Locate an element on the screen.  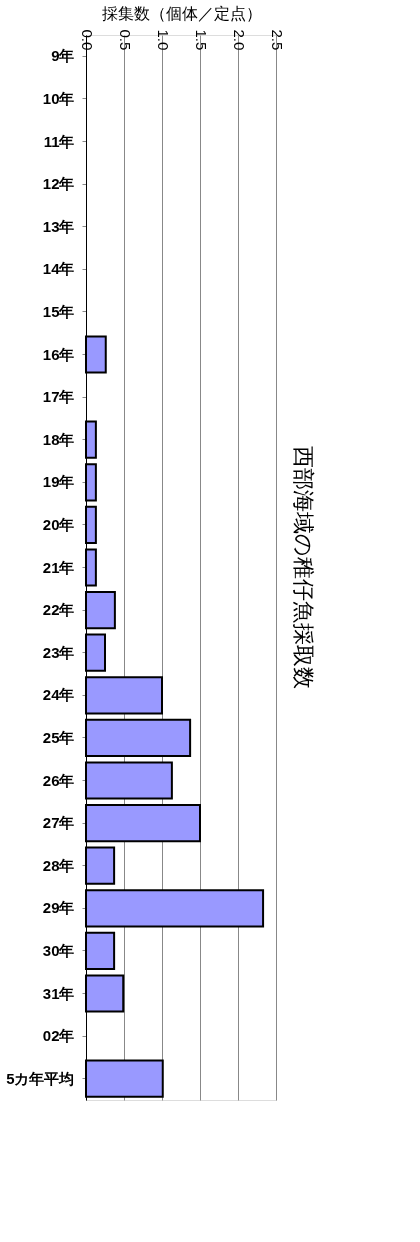
x-tick-label: 1.5 is located at coordinates (201, 40).